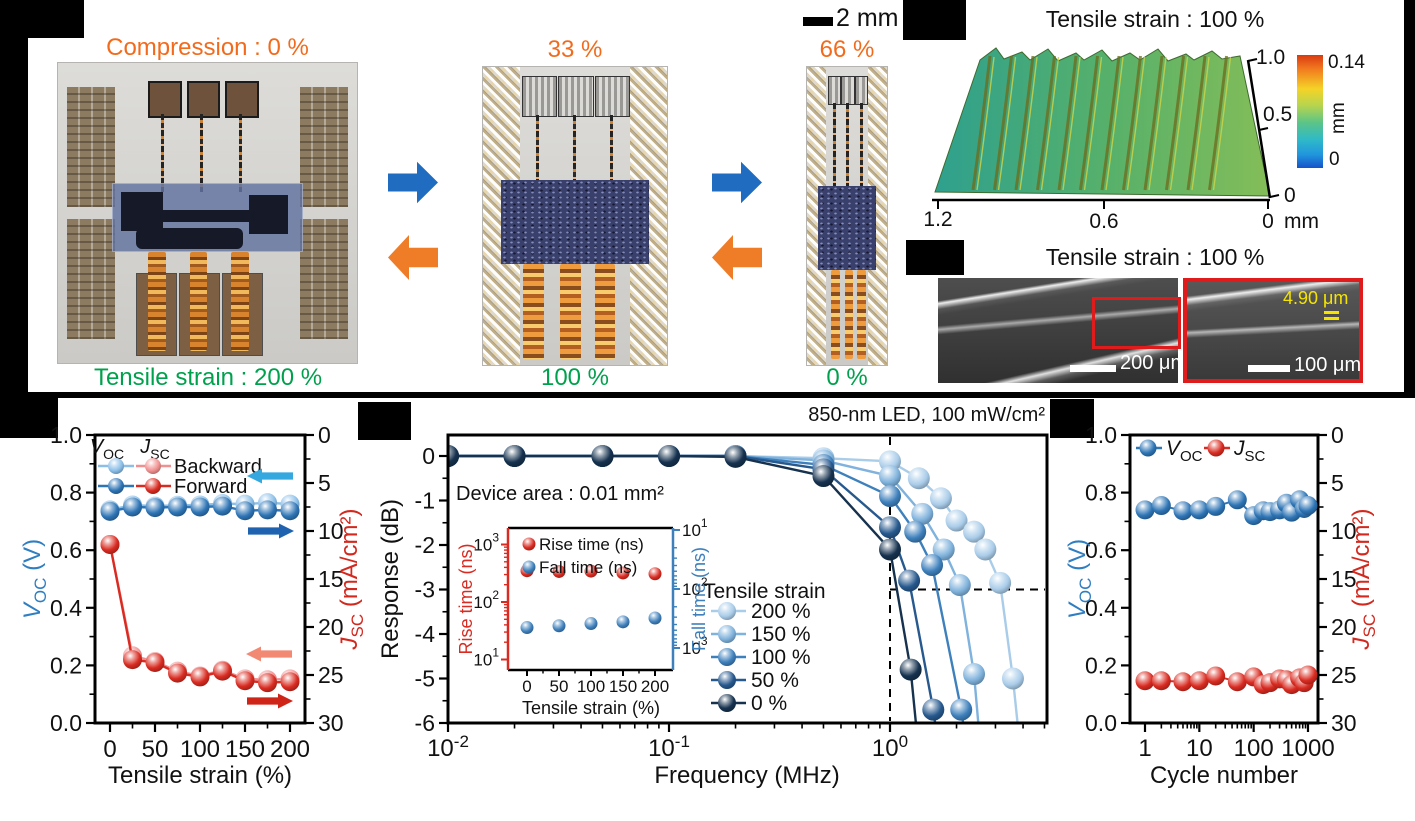  I want to click on svg-text: 0.4, so click(66, 608).